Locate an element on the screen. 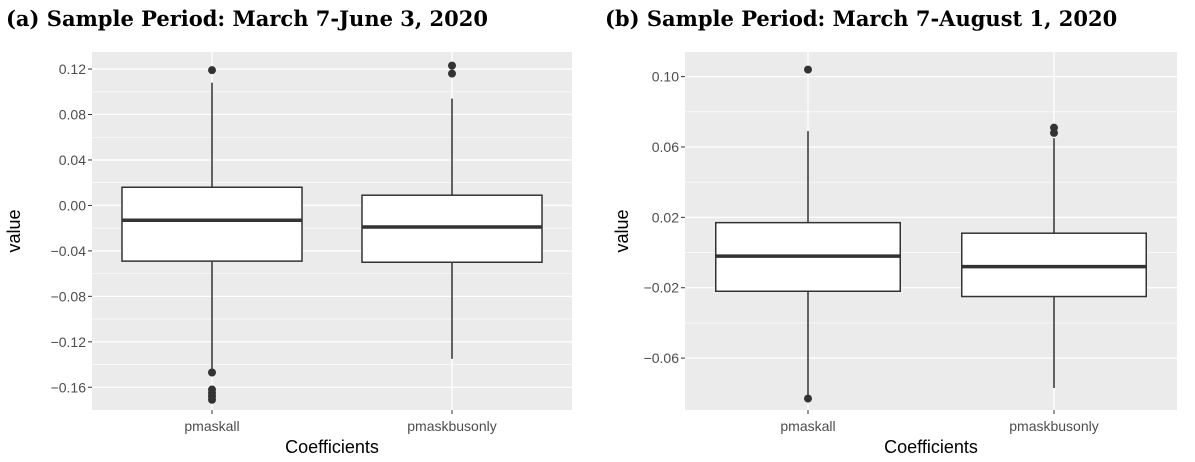 The image size is (1195, 462). y-tick-label: −0.08 is located at coordinates (69, 296).